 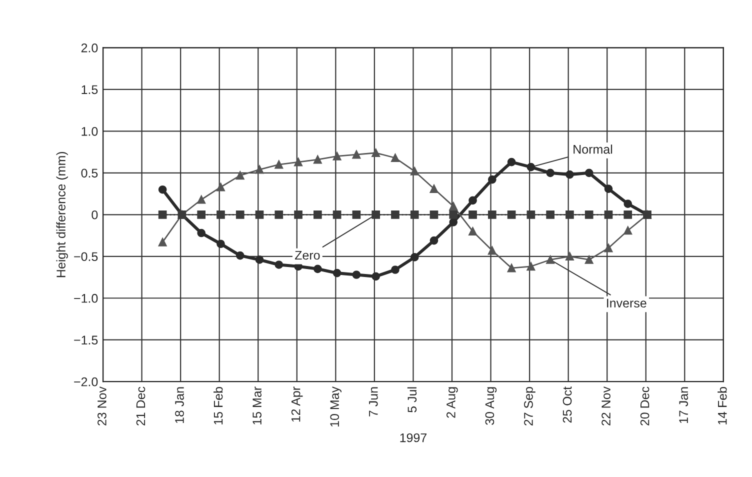 What do you see at coordinates (606, 406) in the screenshot?
I see `x-tick-label: 22 Nov` at bounding box center [606, 406].